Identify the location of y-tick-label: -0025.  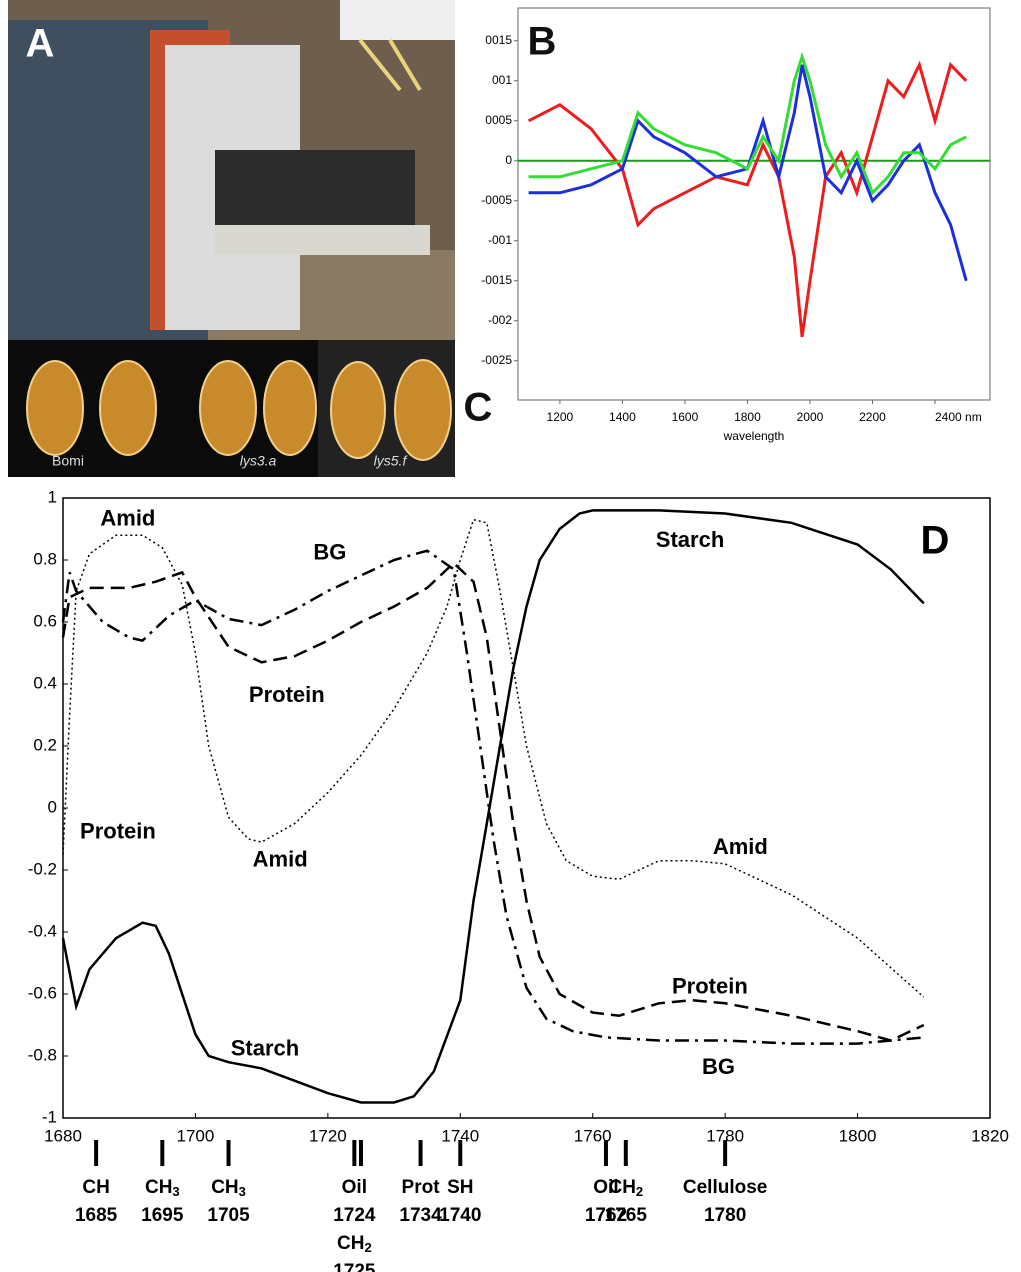
(496, 360).